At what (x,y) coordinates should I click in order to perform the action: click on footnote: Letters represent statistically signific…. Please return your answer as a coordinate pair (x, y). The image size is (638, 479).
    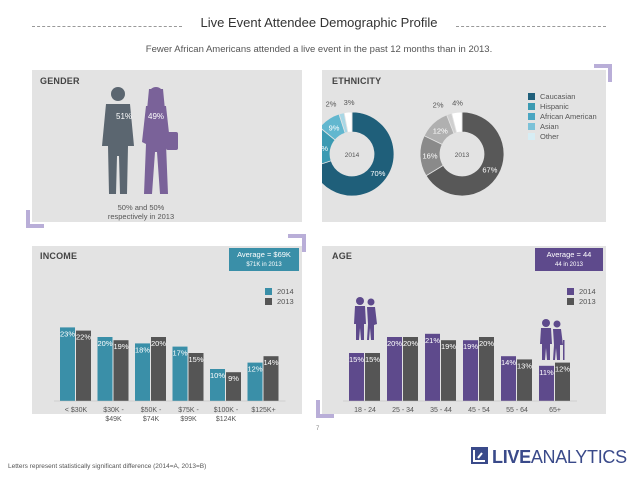
    Looking at the image, I should click on (107, 466).